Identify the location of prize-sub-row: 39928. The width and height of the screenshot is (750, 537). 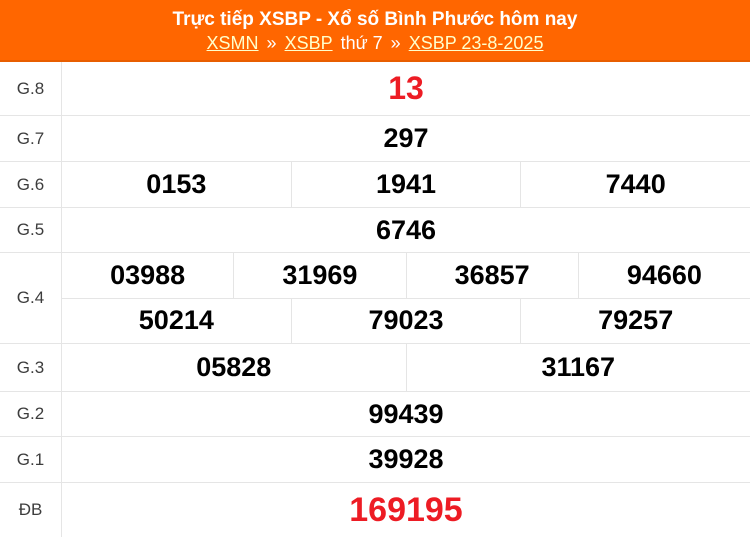
(406, 459).